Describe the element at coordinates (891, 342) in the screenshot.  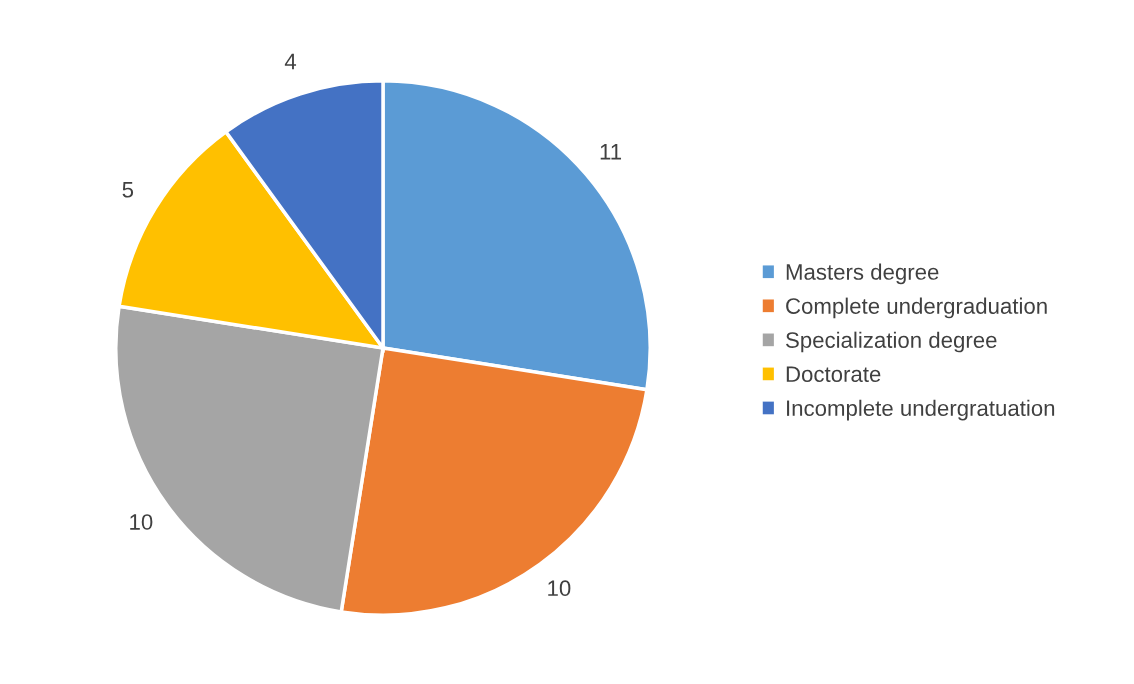
I see `legend-label: Specialization degree` at that location.